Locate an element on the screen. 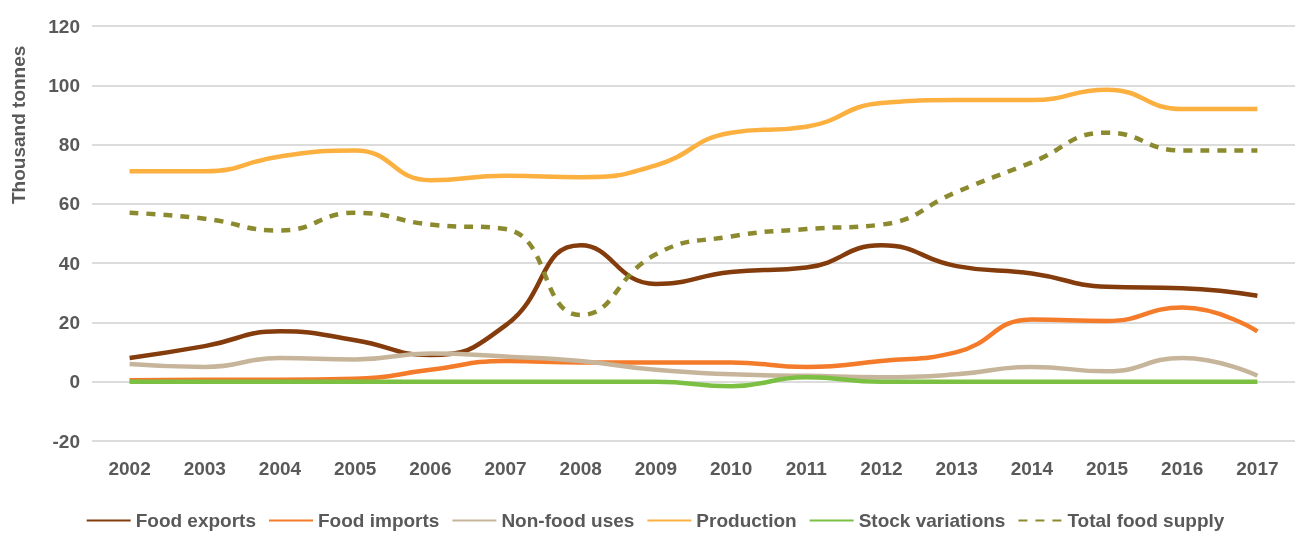 The image size is (1310, 537). y-tick-label: 0 is located at coordinates (74, 382).